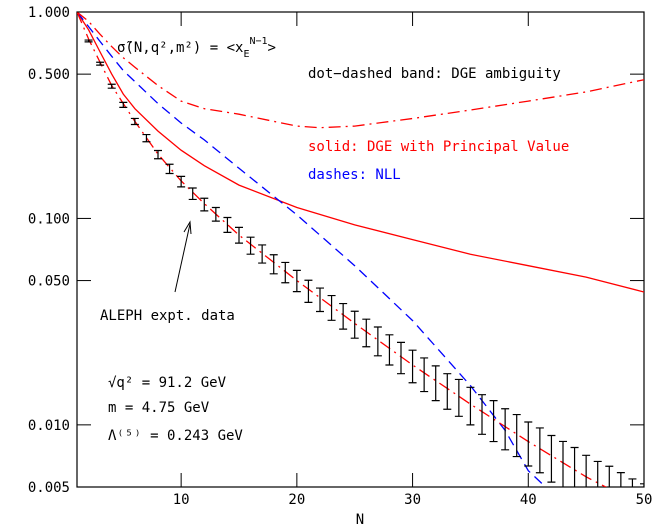 This screenshot has width=661, height=531. What do you see at coordinates (181, 500) in the screenshot?
I see `x-tick-label: 10` at bounding box center [181, 500].